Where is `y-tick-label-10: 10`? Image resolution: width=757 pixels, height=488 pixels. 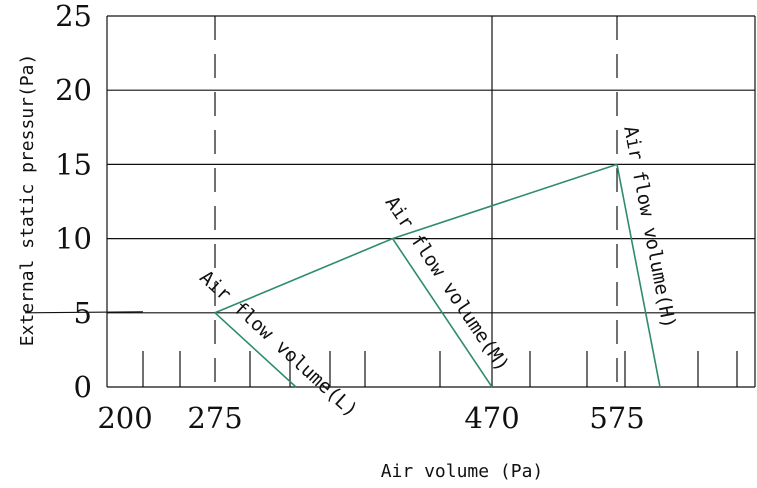 y-tick-label-10: 10 is located at coordinates (73, 239).